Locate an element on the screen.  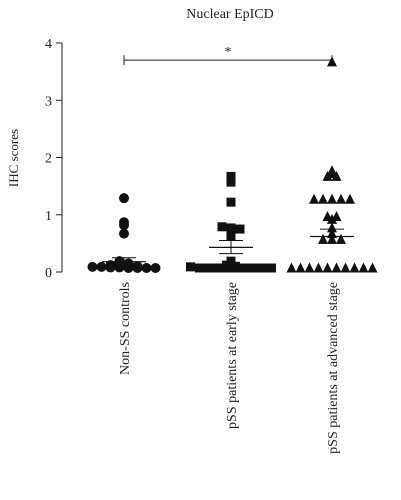
y-tick-label: 2 is located at coordinates (48, 159).